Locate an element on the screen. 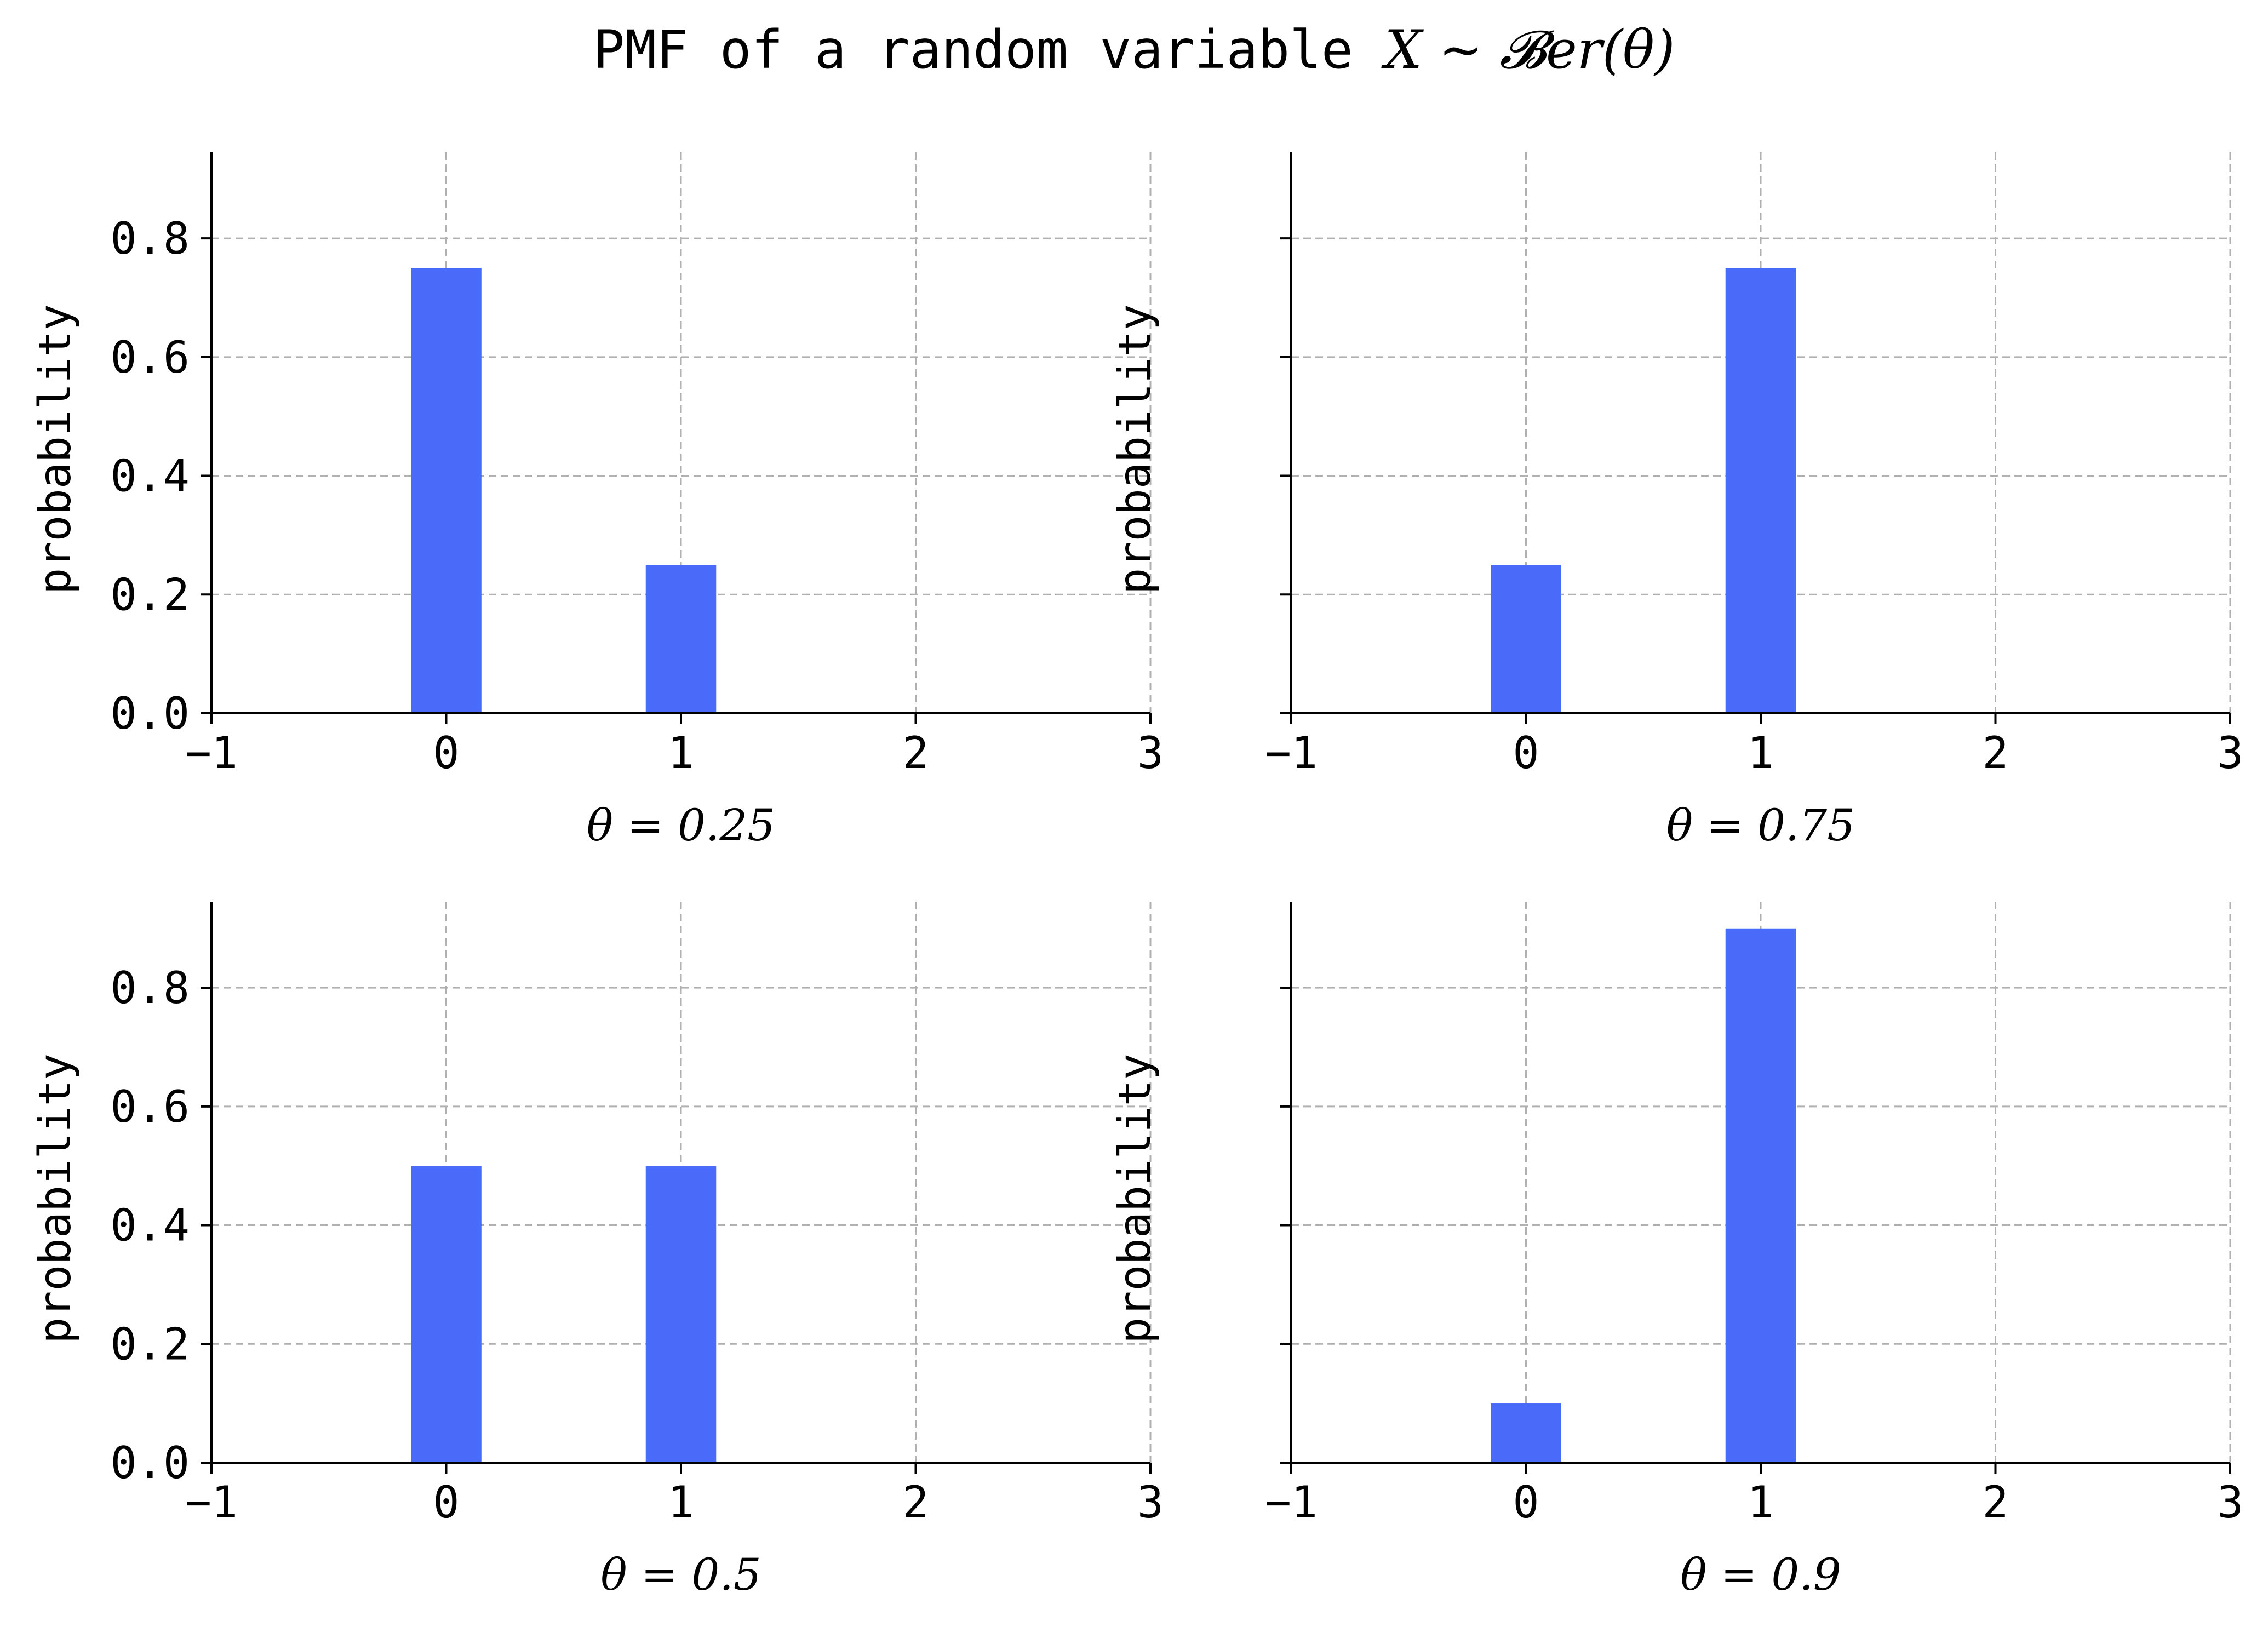  x-axis-label: θ = 0.25 is located at coordinates (681, 826).